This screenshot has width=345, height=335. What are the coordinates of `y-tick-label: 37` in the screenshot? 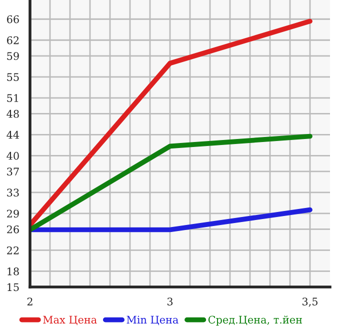 It's located at (13, 172).